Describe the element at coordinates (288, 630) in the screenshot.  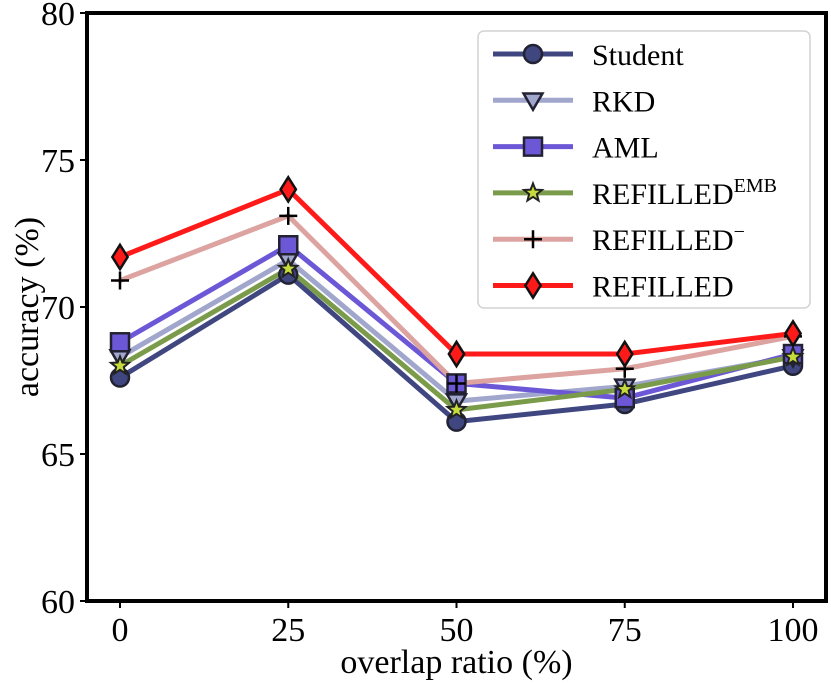
I see `x-tick-label: 25` at that location.